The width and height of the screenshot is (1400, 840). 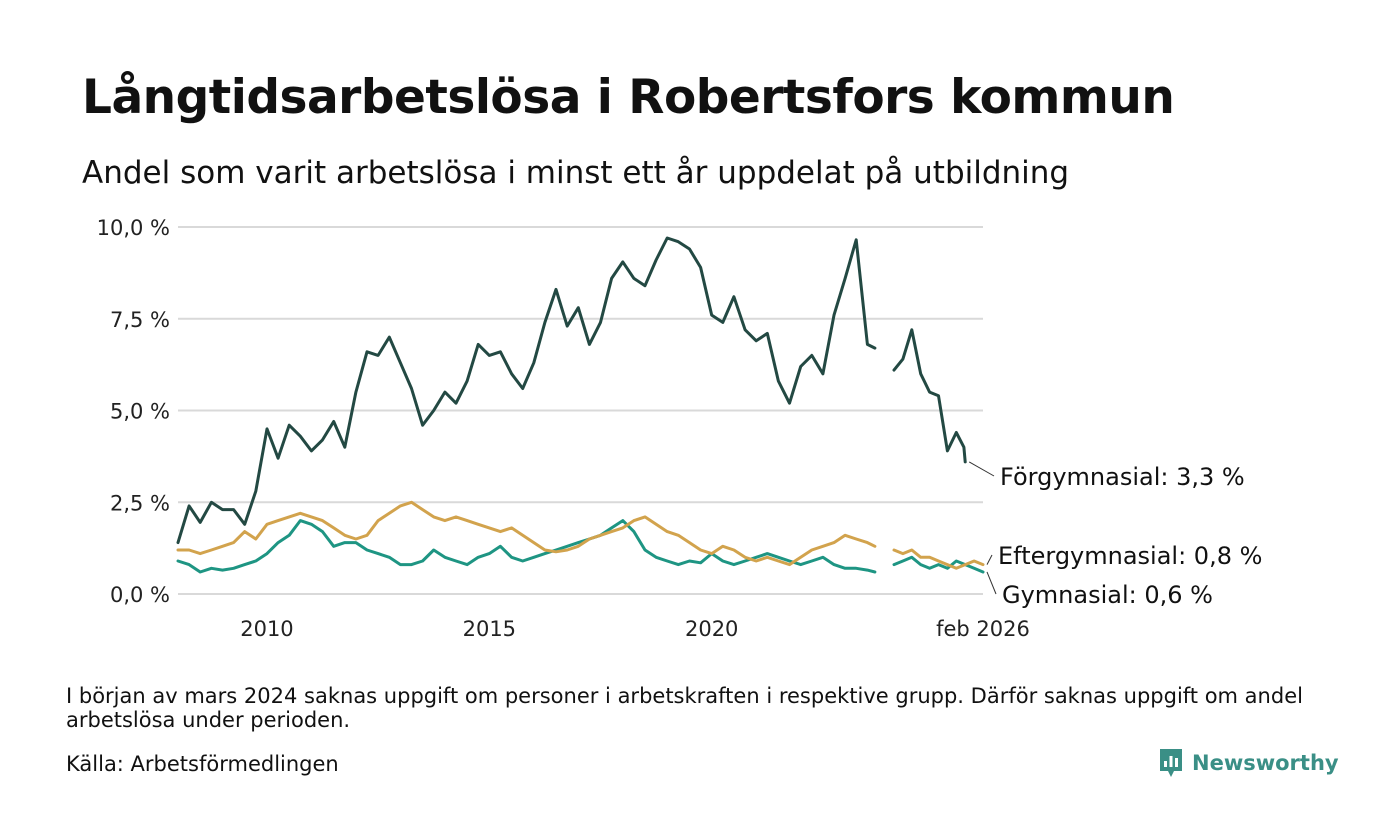 What do you see at coordinates (1130, 556) in the screenshot?
I see `series-label-eftergymnasial: Eftergymnasial: 0,8 %` at bounding box center [1130, 556].